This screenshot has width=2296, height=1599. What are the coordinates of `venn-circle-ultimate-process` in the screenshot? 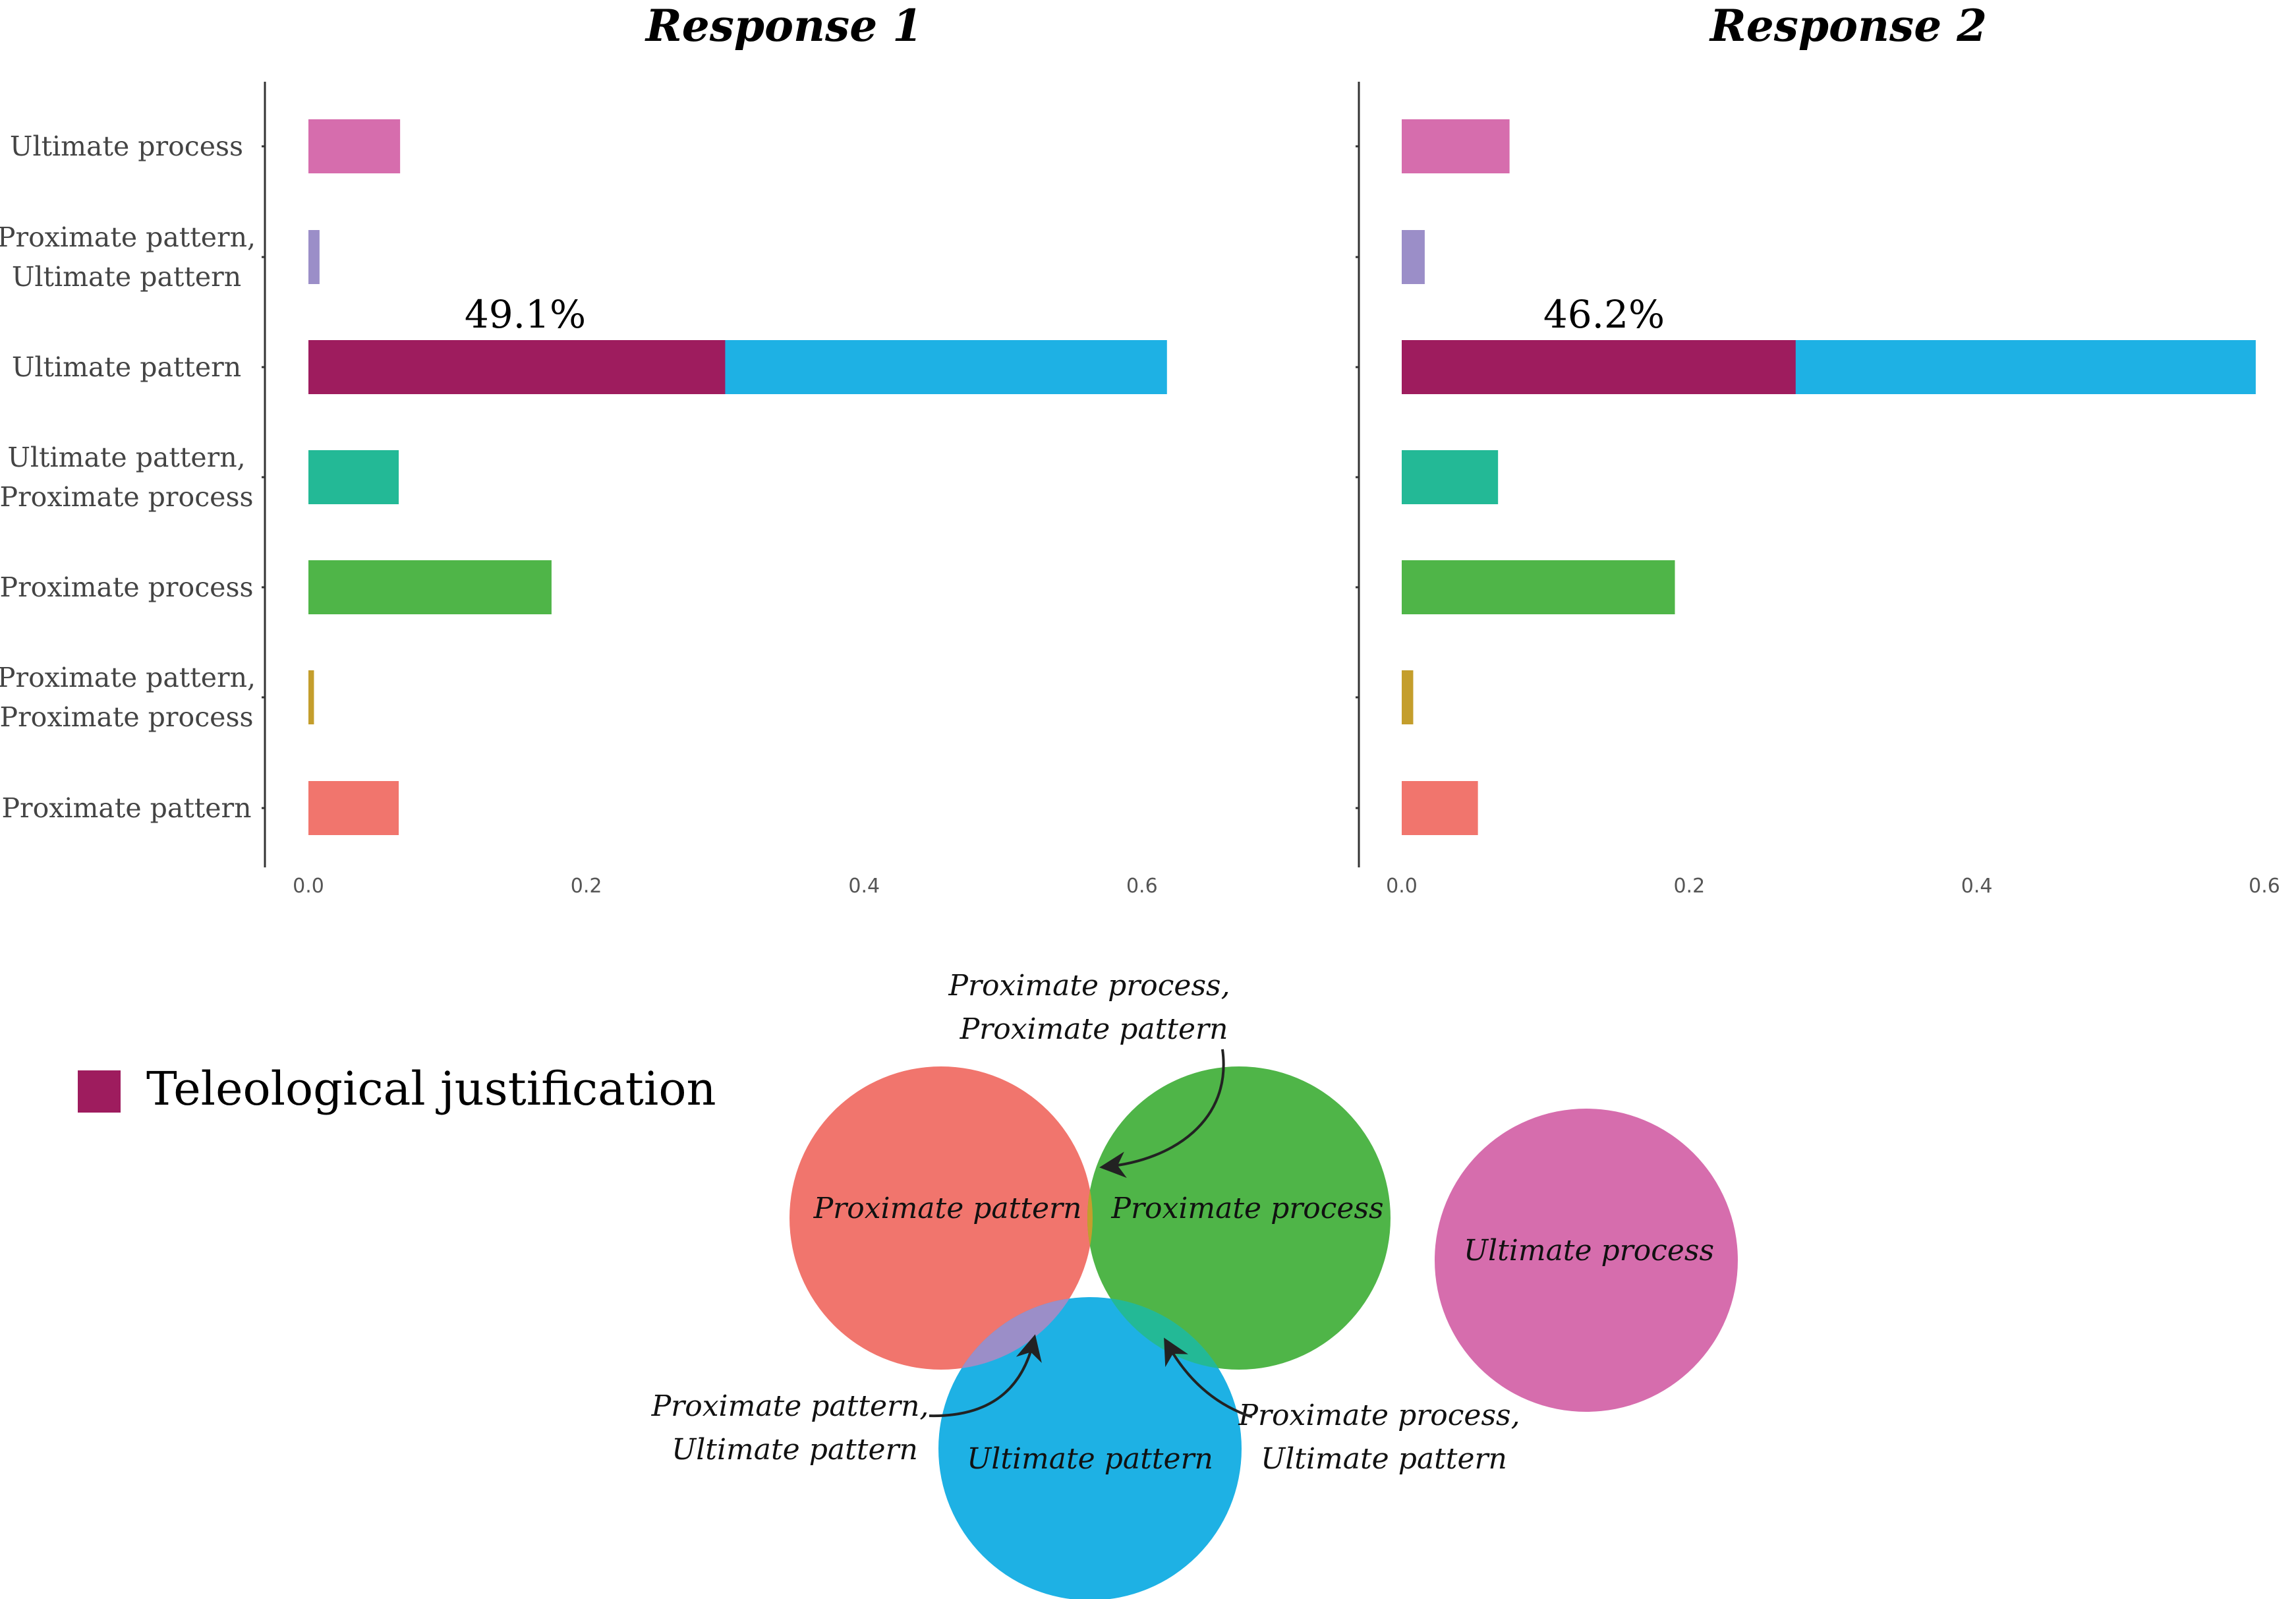 It's located at (1586, 1261).